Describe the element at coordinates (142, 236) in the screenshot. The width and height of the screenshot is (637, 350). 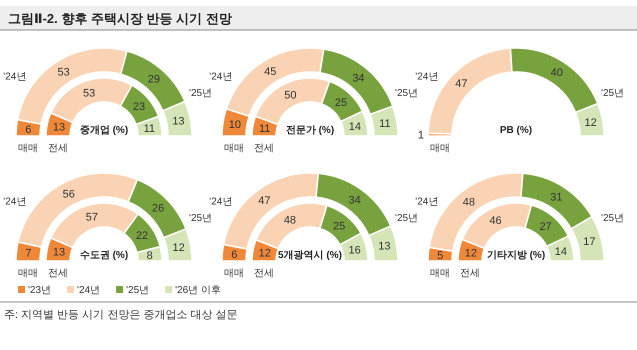
I see `data-label: 22` at that location.